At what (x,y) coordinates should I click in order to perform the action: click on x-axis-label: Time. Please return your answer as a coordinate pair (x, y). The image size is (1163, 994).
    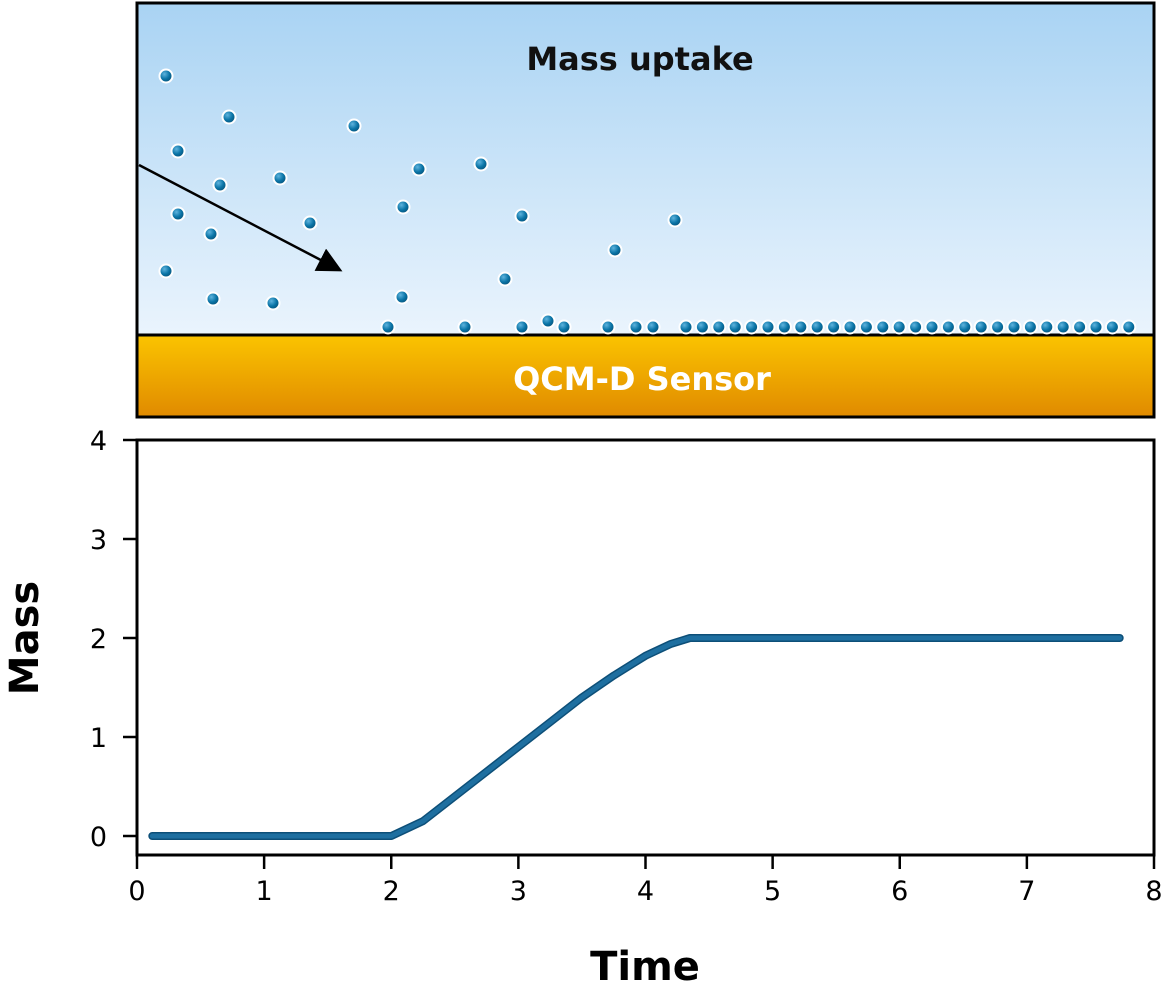
    Looking at the image, I should click on (645, 967).